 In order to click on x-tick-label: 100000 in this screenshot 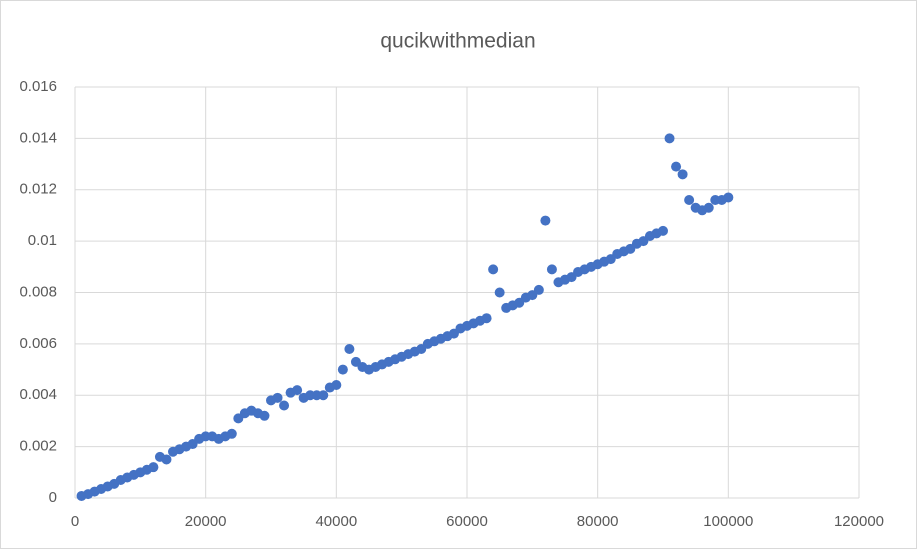, I will do `click(728, 521)`.